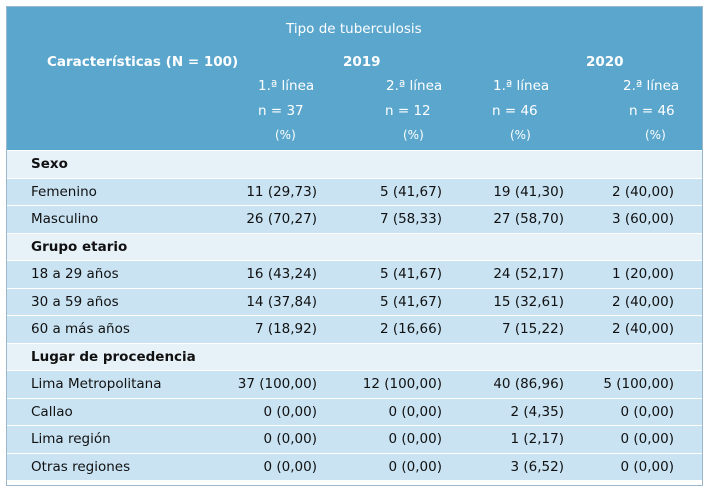  What do you see at coordinates (286, 86) in the screenshot?
I see `col1-line: 1.ª línea` at bounding box center [286, 86].